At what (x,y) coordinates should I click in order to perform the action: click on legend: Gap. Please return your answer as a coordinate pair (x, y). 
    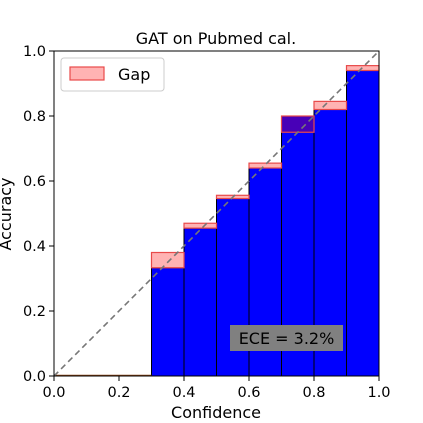
    Looking at the image, I should click on (112, 74).